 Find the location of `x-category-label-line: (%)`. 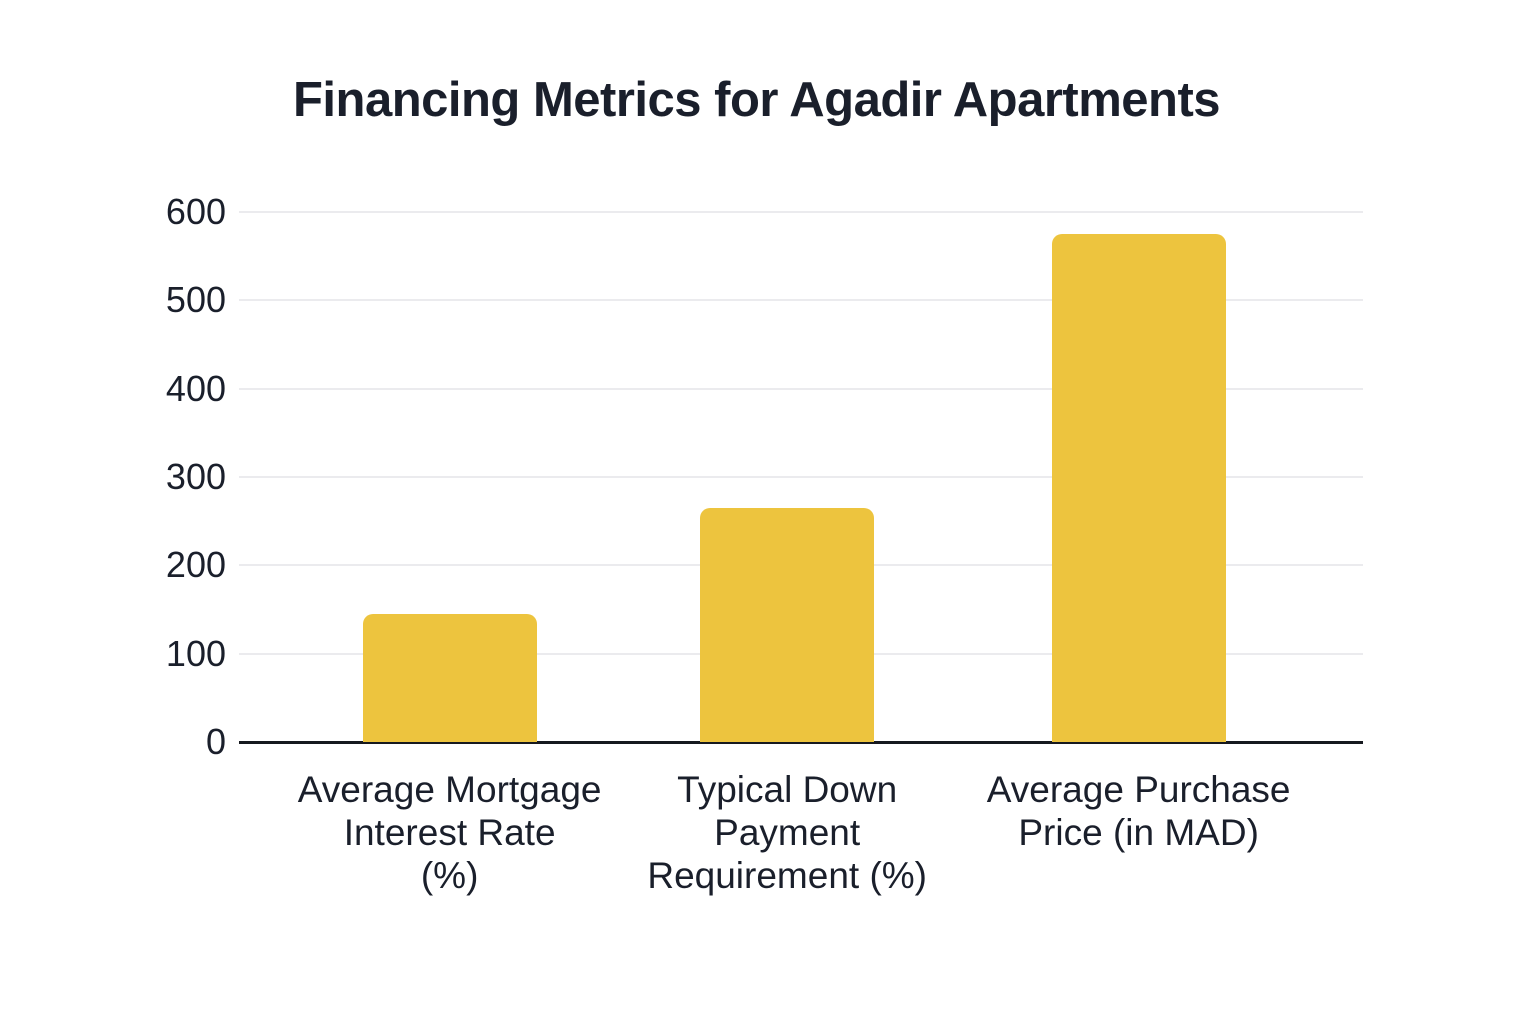

x-category-label-line: (%) is located at coordinates (449, 875).